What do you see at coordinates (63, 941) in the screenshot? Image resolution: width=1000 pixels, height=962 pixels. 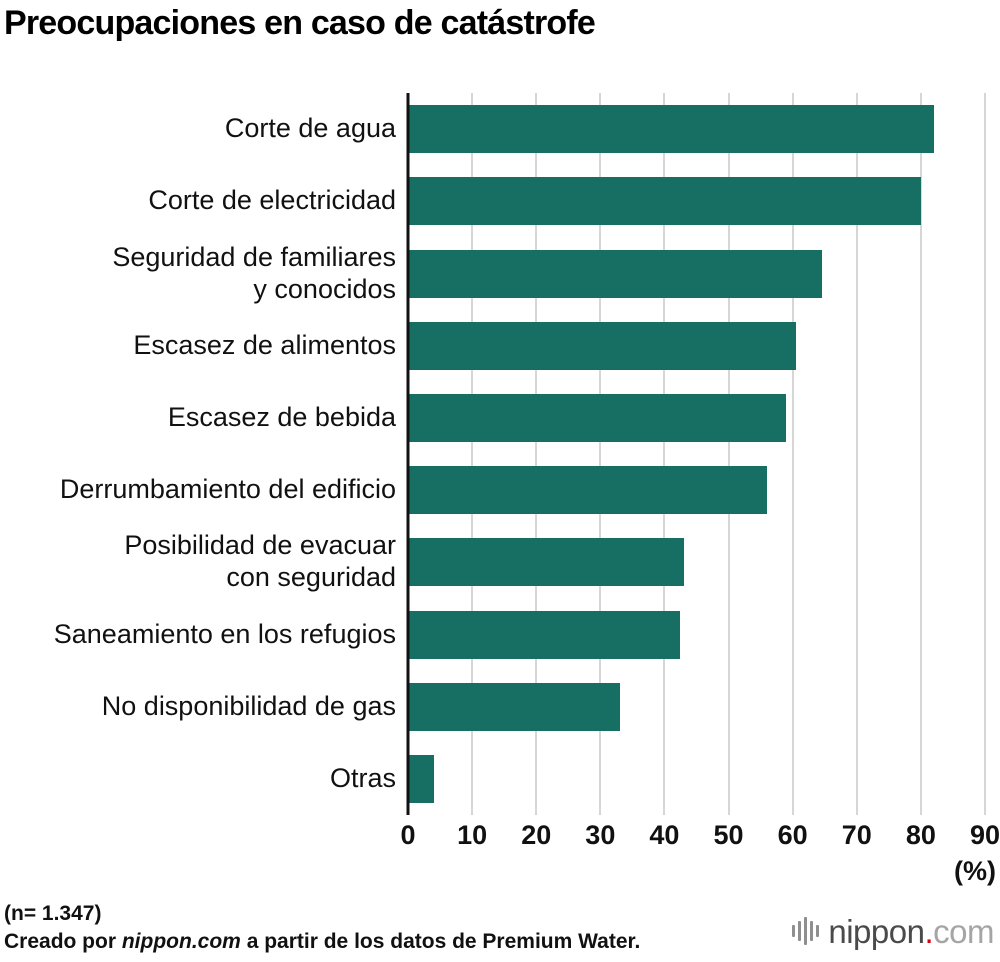 I see `credit-prefix: Creado por` at bounding box center [63, 941].